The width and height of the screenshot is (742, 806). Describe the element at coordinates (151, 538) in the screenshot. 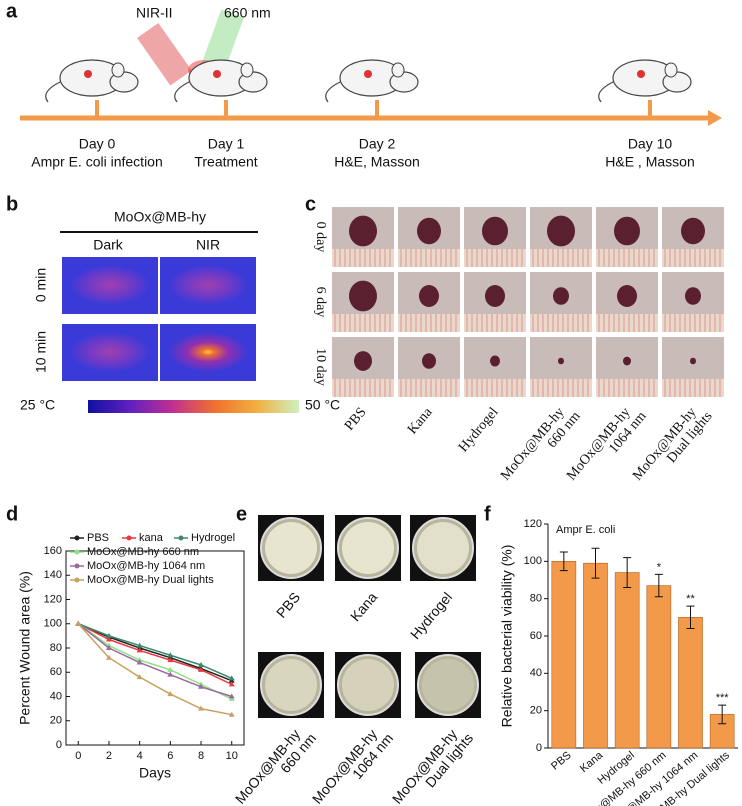

I see `legend-label: kana` at that location.